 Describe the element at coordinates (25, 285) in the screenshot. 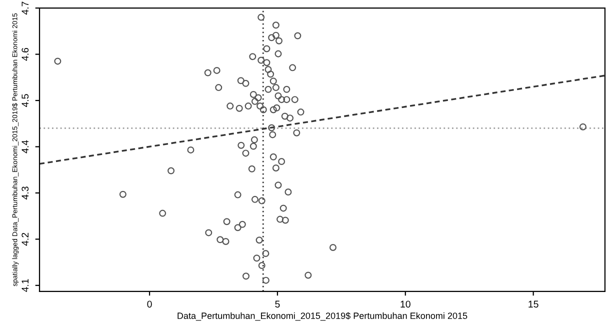

I see `y-tick-label: 4.1` at that location.